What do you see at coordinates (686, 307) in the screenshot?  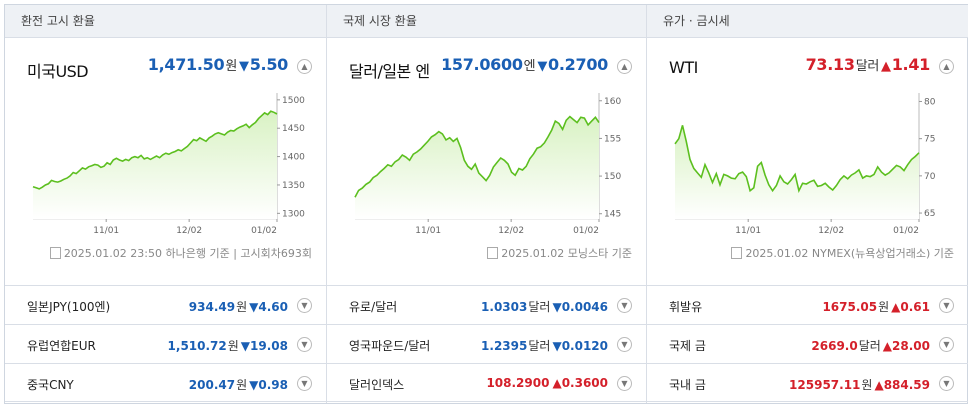 I see `quote-row-name: 휘발유` at bounding box center [686, 307].